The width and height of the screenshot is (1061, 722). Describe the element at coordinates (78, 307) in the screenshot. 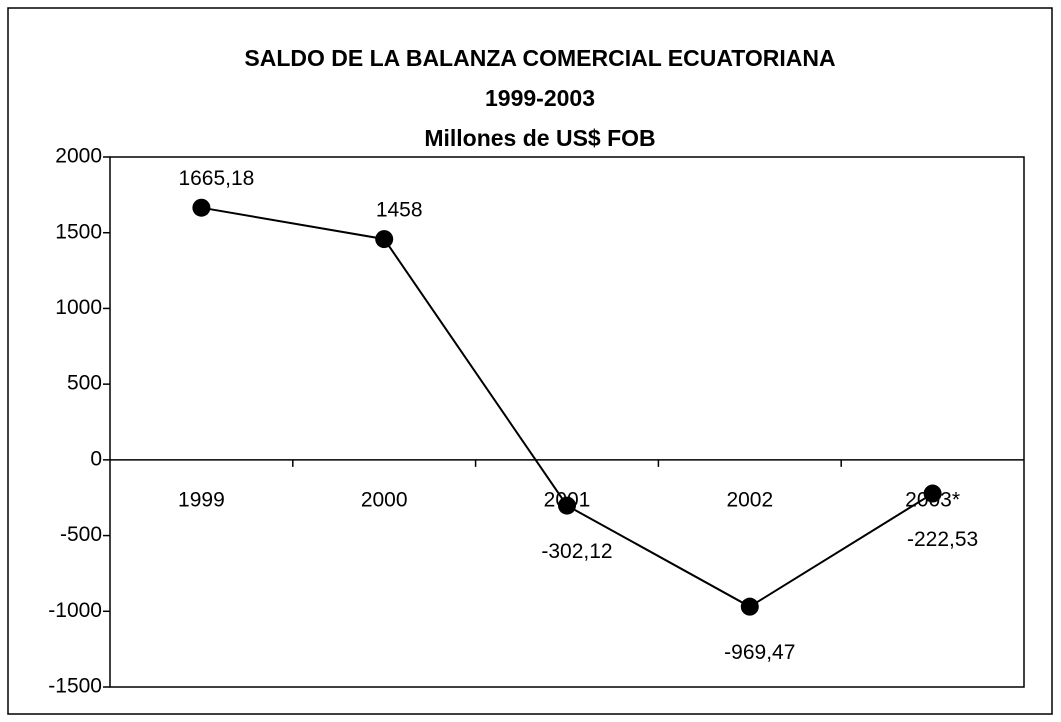

I see `y-tick-label: 1000` at that location.